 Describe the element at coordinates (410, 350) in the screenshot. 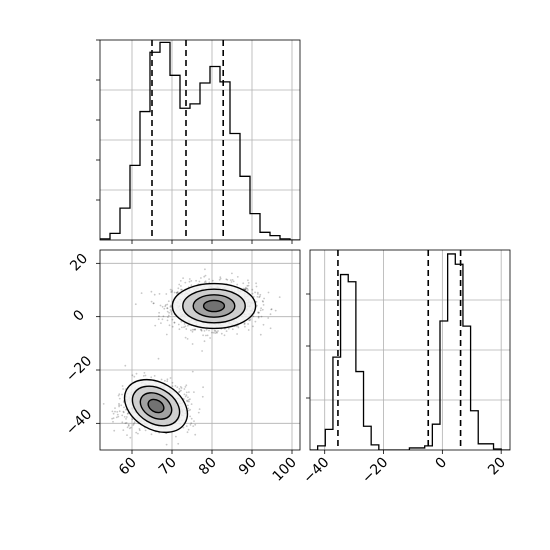

I see `axes-frame` at that location.